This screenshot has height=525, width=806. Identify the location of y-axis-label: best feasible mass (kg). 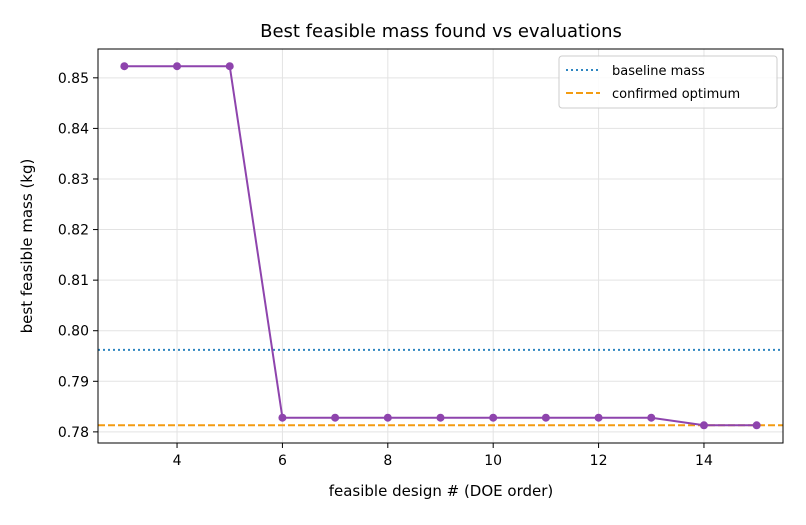
(27, 246).